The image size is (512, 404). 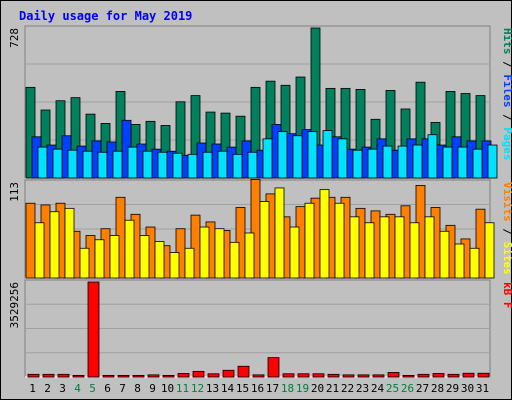 What do you see at coordinates (482, 388) in the screenshot?
I see `x-tick-label: 31` at bounding box center [482, 388].